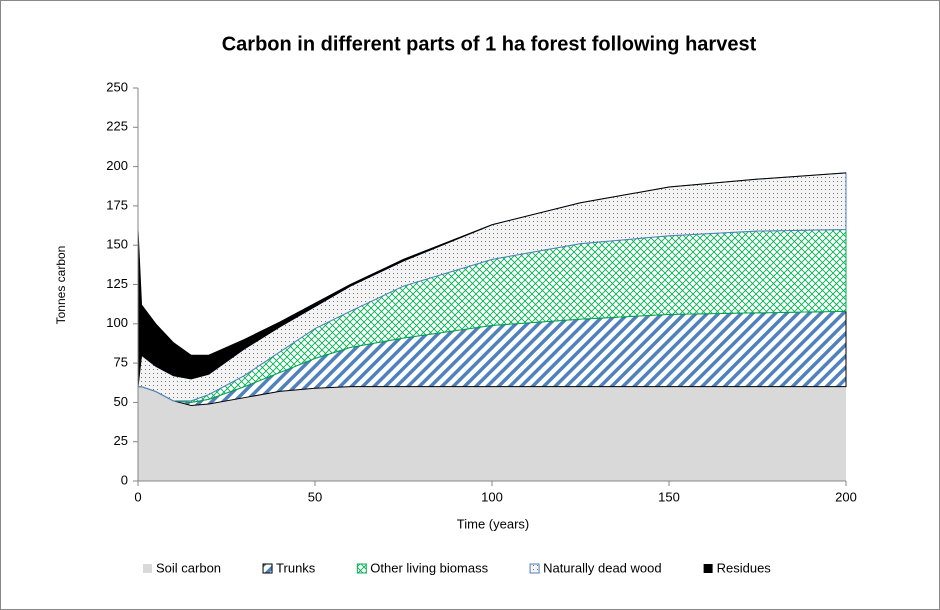 This screenshot has width=940, height=610. What do you see at coordinates (669, 496) in the screenshot?
I see `x-tick-label: 150` at bounding box center [669, 496].